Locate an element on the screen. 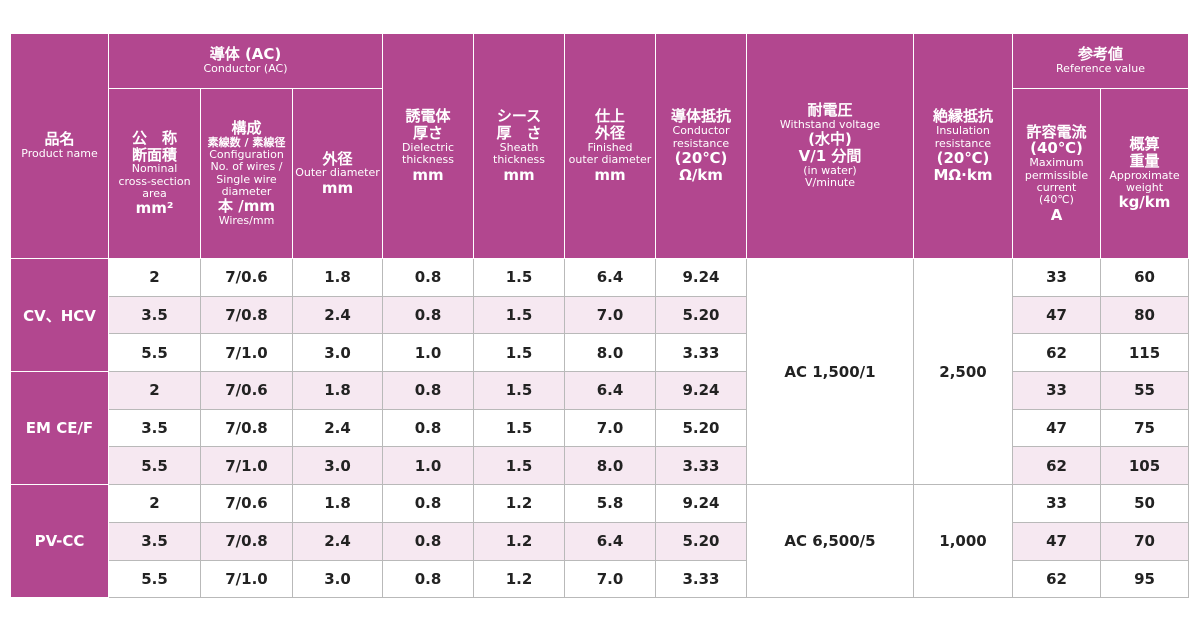  header-text: Maximum is located at coordinates (1056, 163).